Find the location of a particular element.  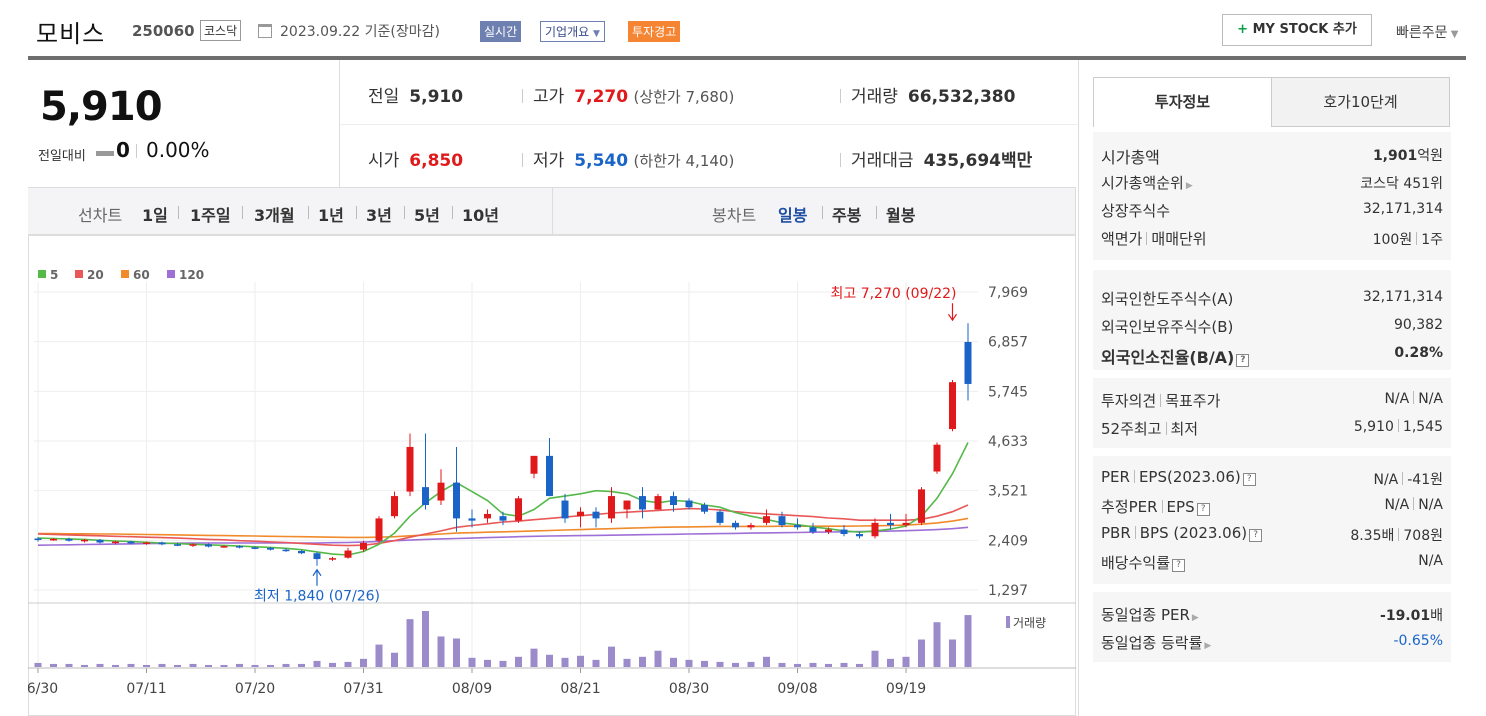

info-value: -19.01배 is located at coordinates (1411, 615).